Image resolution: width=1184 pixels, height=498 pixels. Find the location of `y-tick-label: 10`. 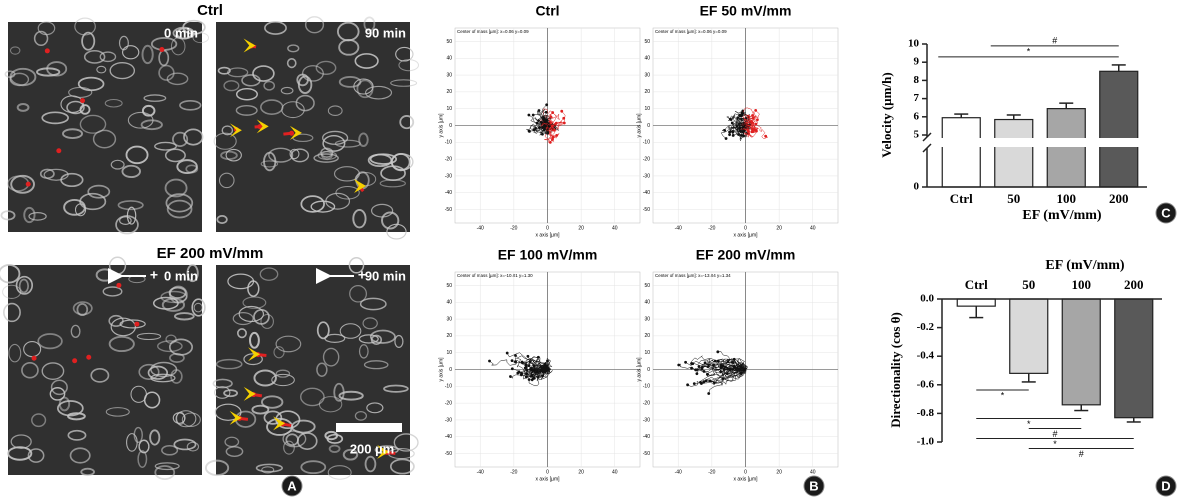

y-tick-label: 10 is located at coordinates (914, 44).